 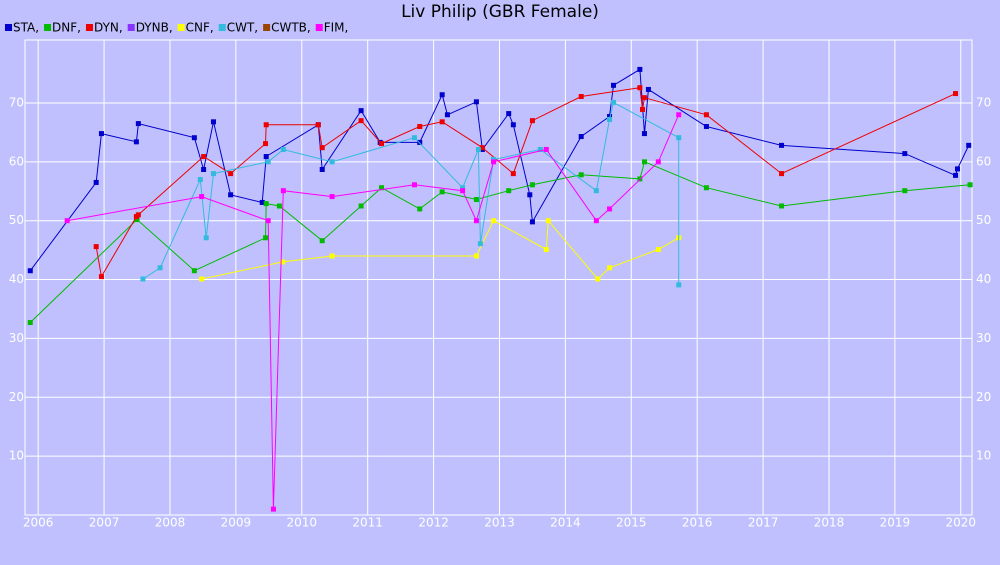 I want to click on y-tick-label: 40, so click(x=16, y=279).